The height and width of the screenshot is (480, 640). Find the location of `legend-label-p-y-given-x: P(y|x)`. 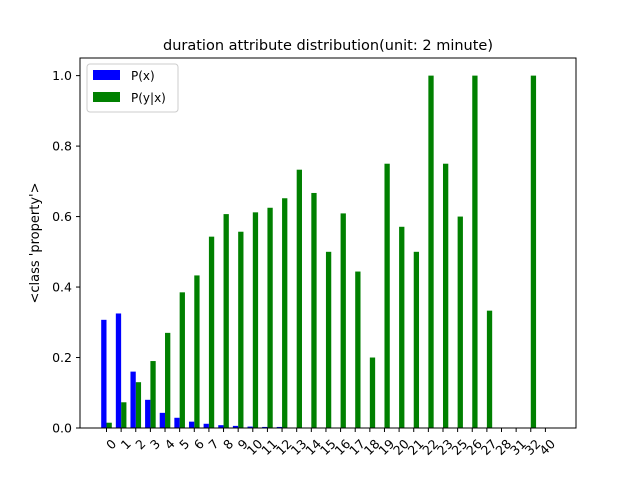

legend-label-p-y-given-x: P(y|x) is located at coordinates (148, 98).